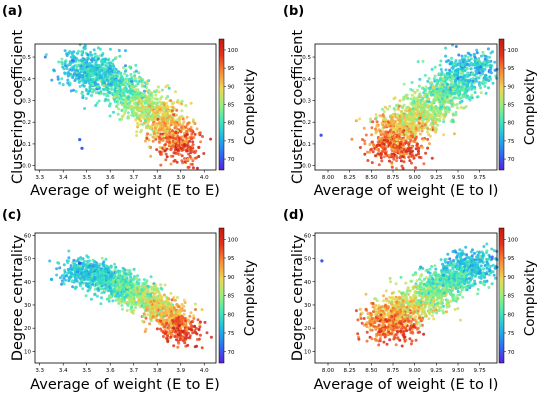 The height and width of the screenshot is (406, 550). I want to click on colorbar-tick-label: 85, so click(511, 106).